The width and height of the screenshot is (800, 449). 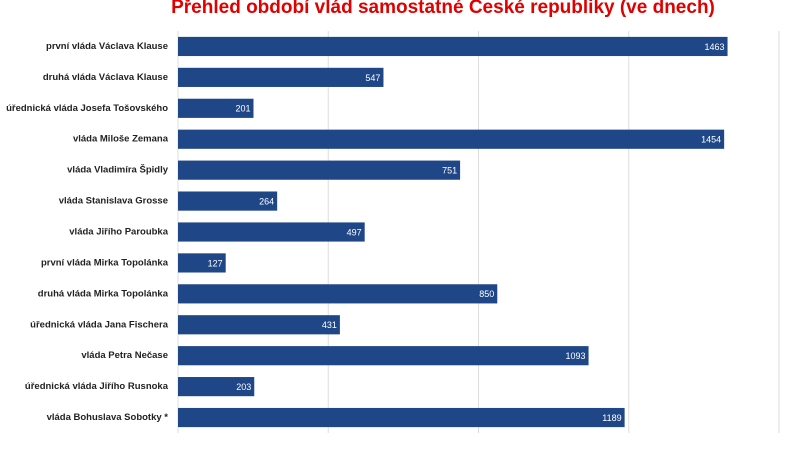 What do you see at coordinates (105, 262) in the screenshot?
I see `y-tick-label: první vláda Mirka Topolánka` at bounding box center [105, 262].